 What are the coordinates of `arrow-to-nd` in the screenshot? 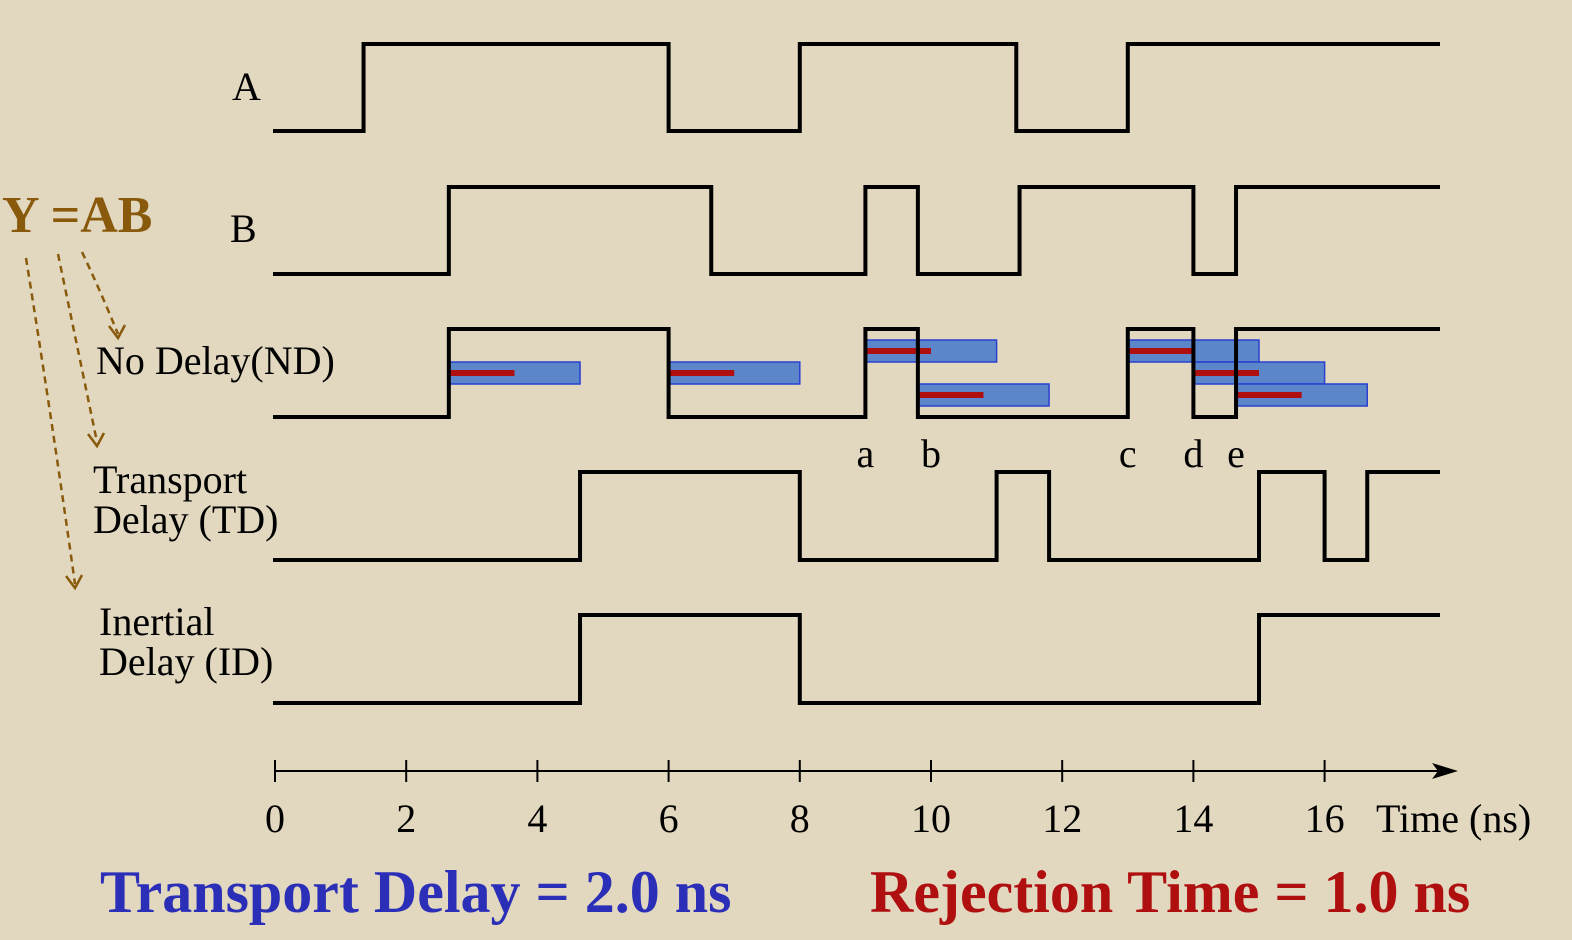 It's located at (100, 293).